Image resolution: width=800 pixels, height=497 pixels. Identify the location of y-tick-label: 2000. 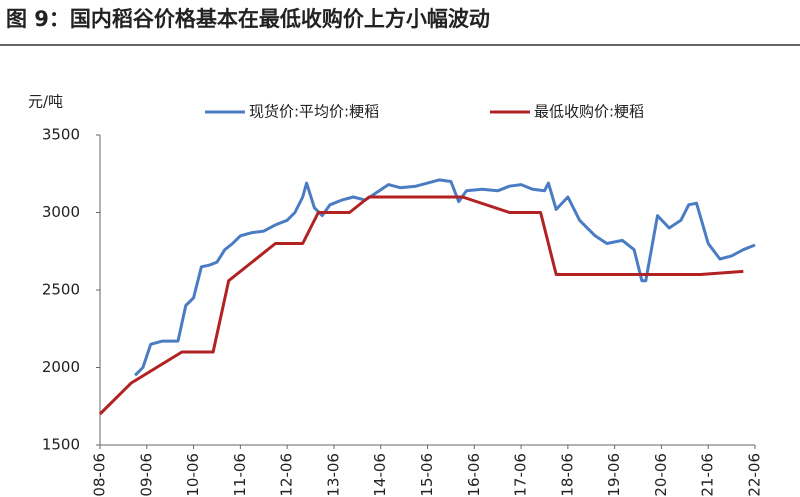
(61, 367).